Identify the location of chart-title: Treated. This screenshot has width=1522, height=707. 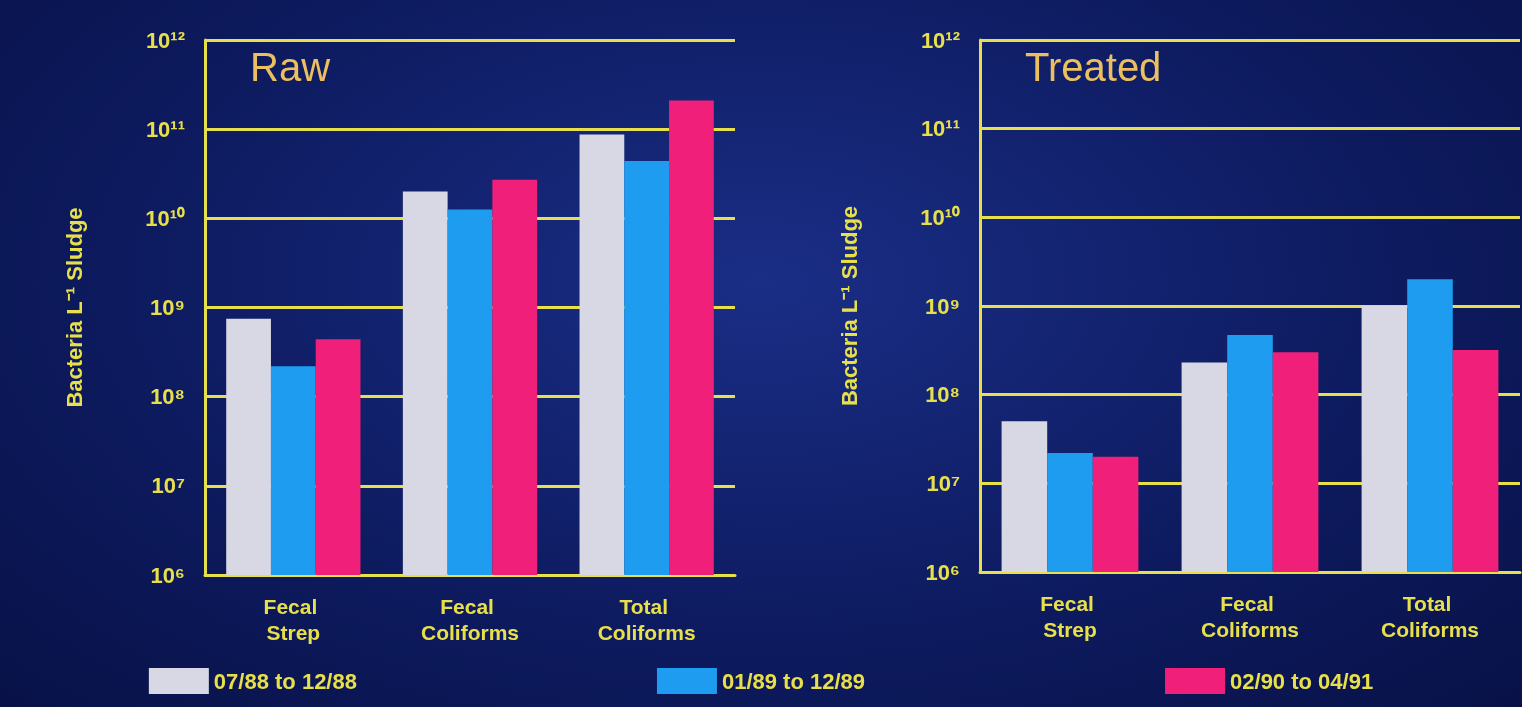
(1093, 67).